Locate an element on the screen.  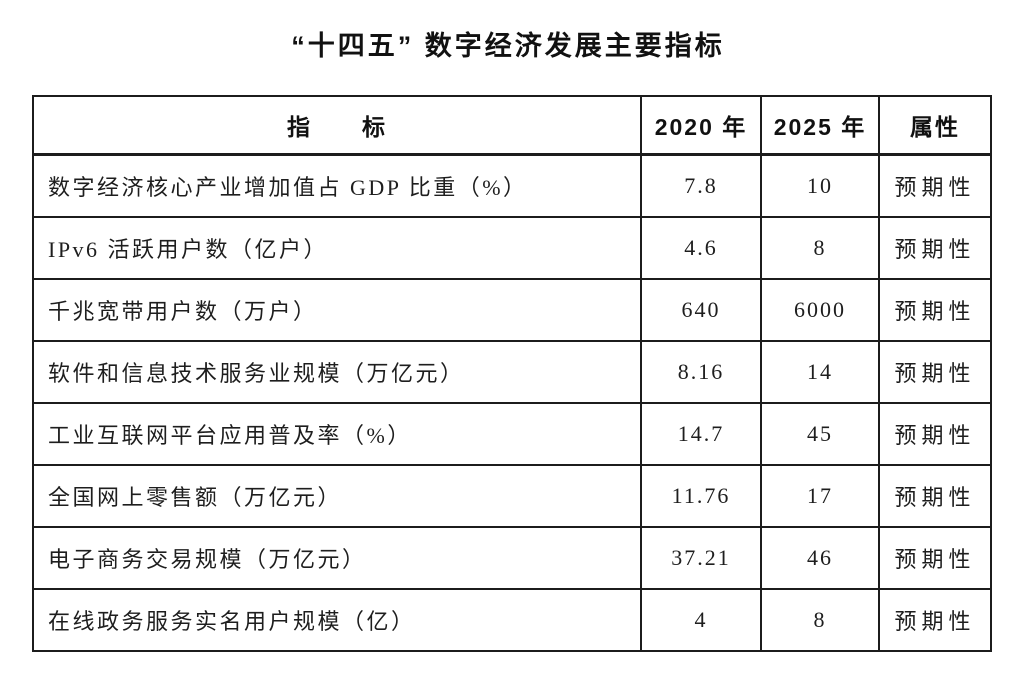
indicator-cell: 电子商务交易规模（万亿元） is located at coordinates (337, 558).